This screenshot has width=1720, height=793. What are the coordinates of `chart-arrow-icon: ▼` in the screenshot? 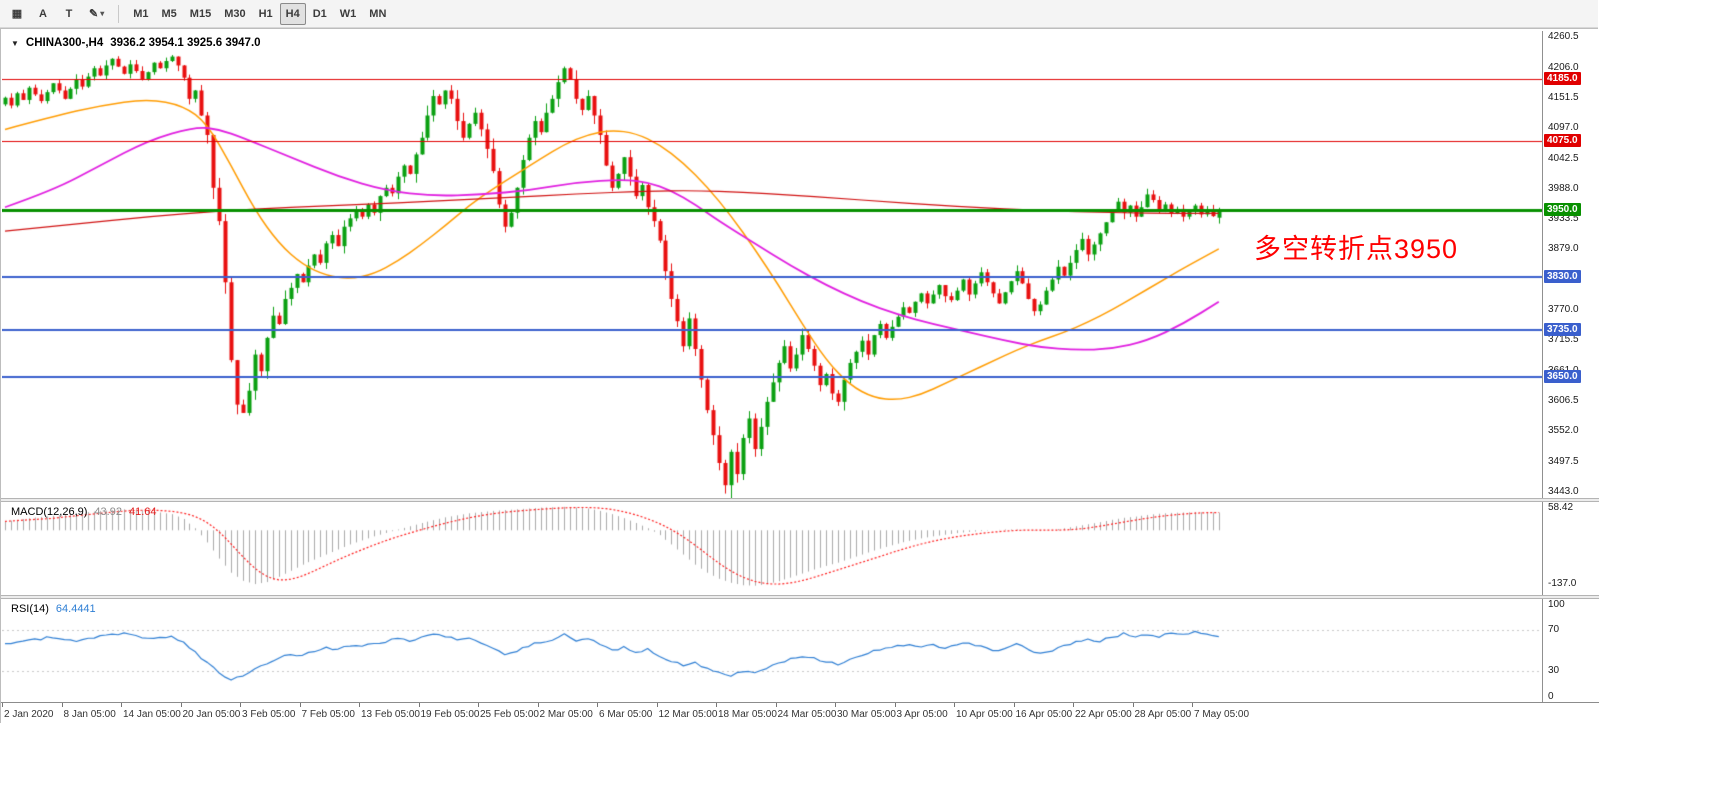 It's located at (15, 43).